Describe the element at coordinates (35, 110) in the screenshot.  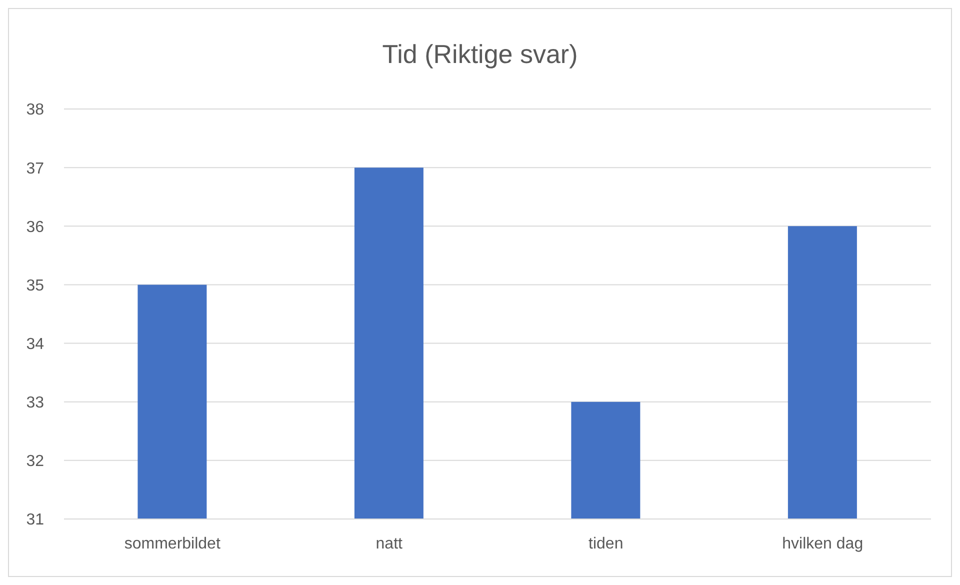
I see `y-tick-label: 38` at that location.